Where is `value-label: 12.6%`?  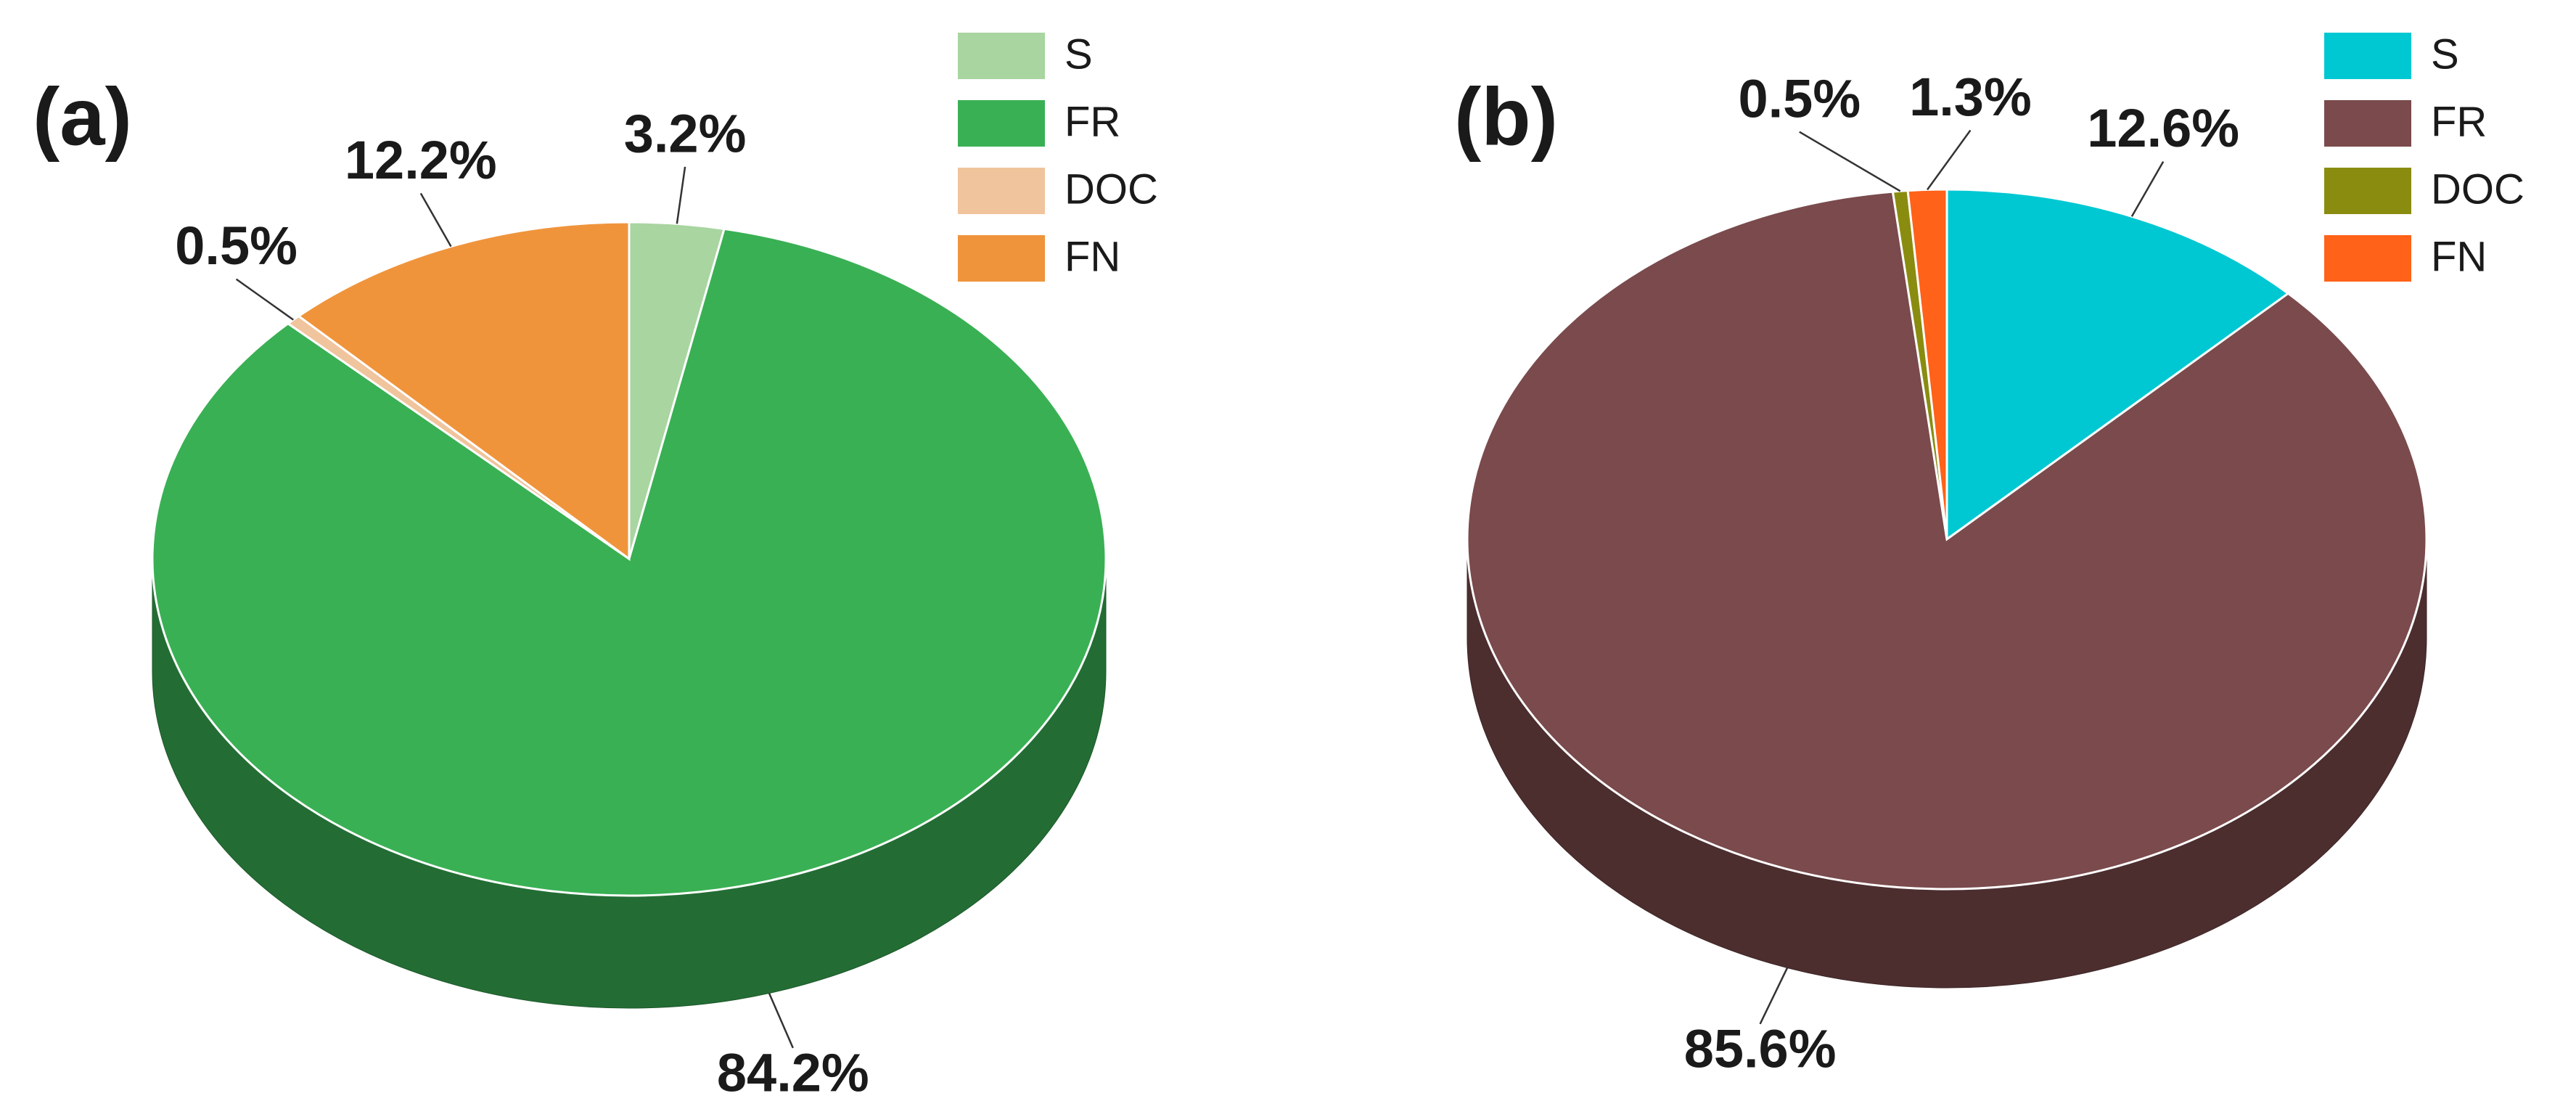 value-label: 12.6% is located at coordinates (2163, 128).